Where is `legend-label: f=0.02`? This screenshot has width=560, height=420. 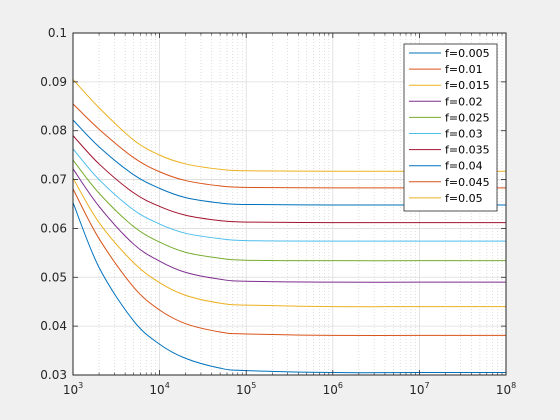 legend-label: f=0.02 is located at coordinates (464, 101).